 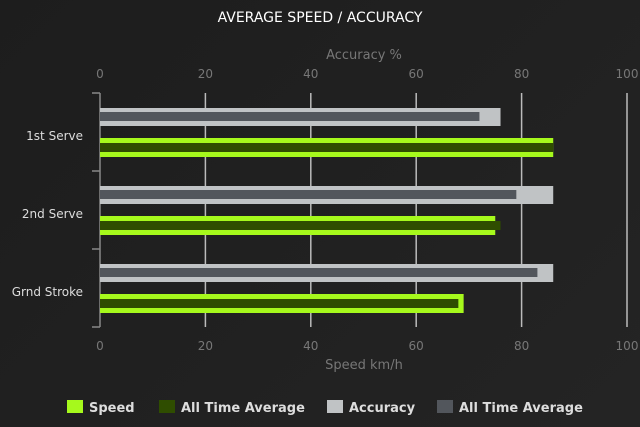 I want to click on legend-label: Speed, so click(x=112, y=408).